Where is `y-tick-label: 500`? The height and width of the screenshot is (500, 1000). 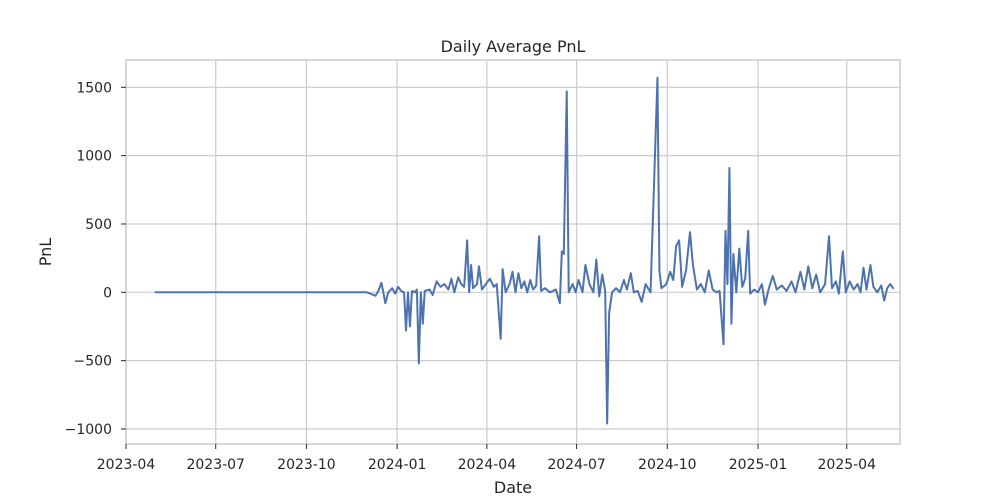 y-tick-label: 500 is located at coordinates (98, 225).